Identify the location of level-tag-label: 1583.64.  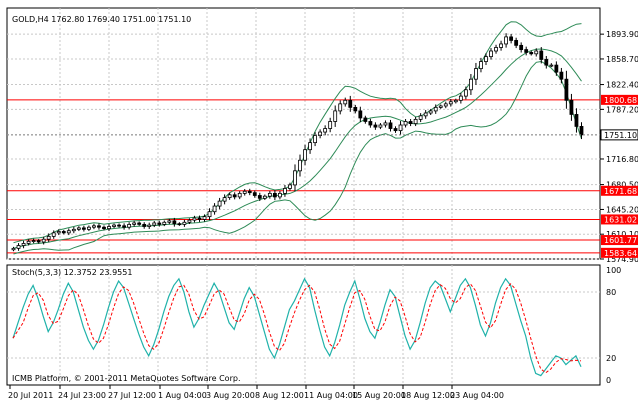
(620, 253).